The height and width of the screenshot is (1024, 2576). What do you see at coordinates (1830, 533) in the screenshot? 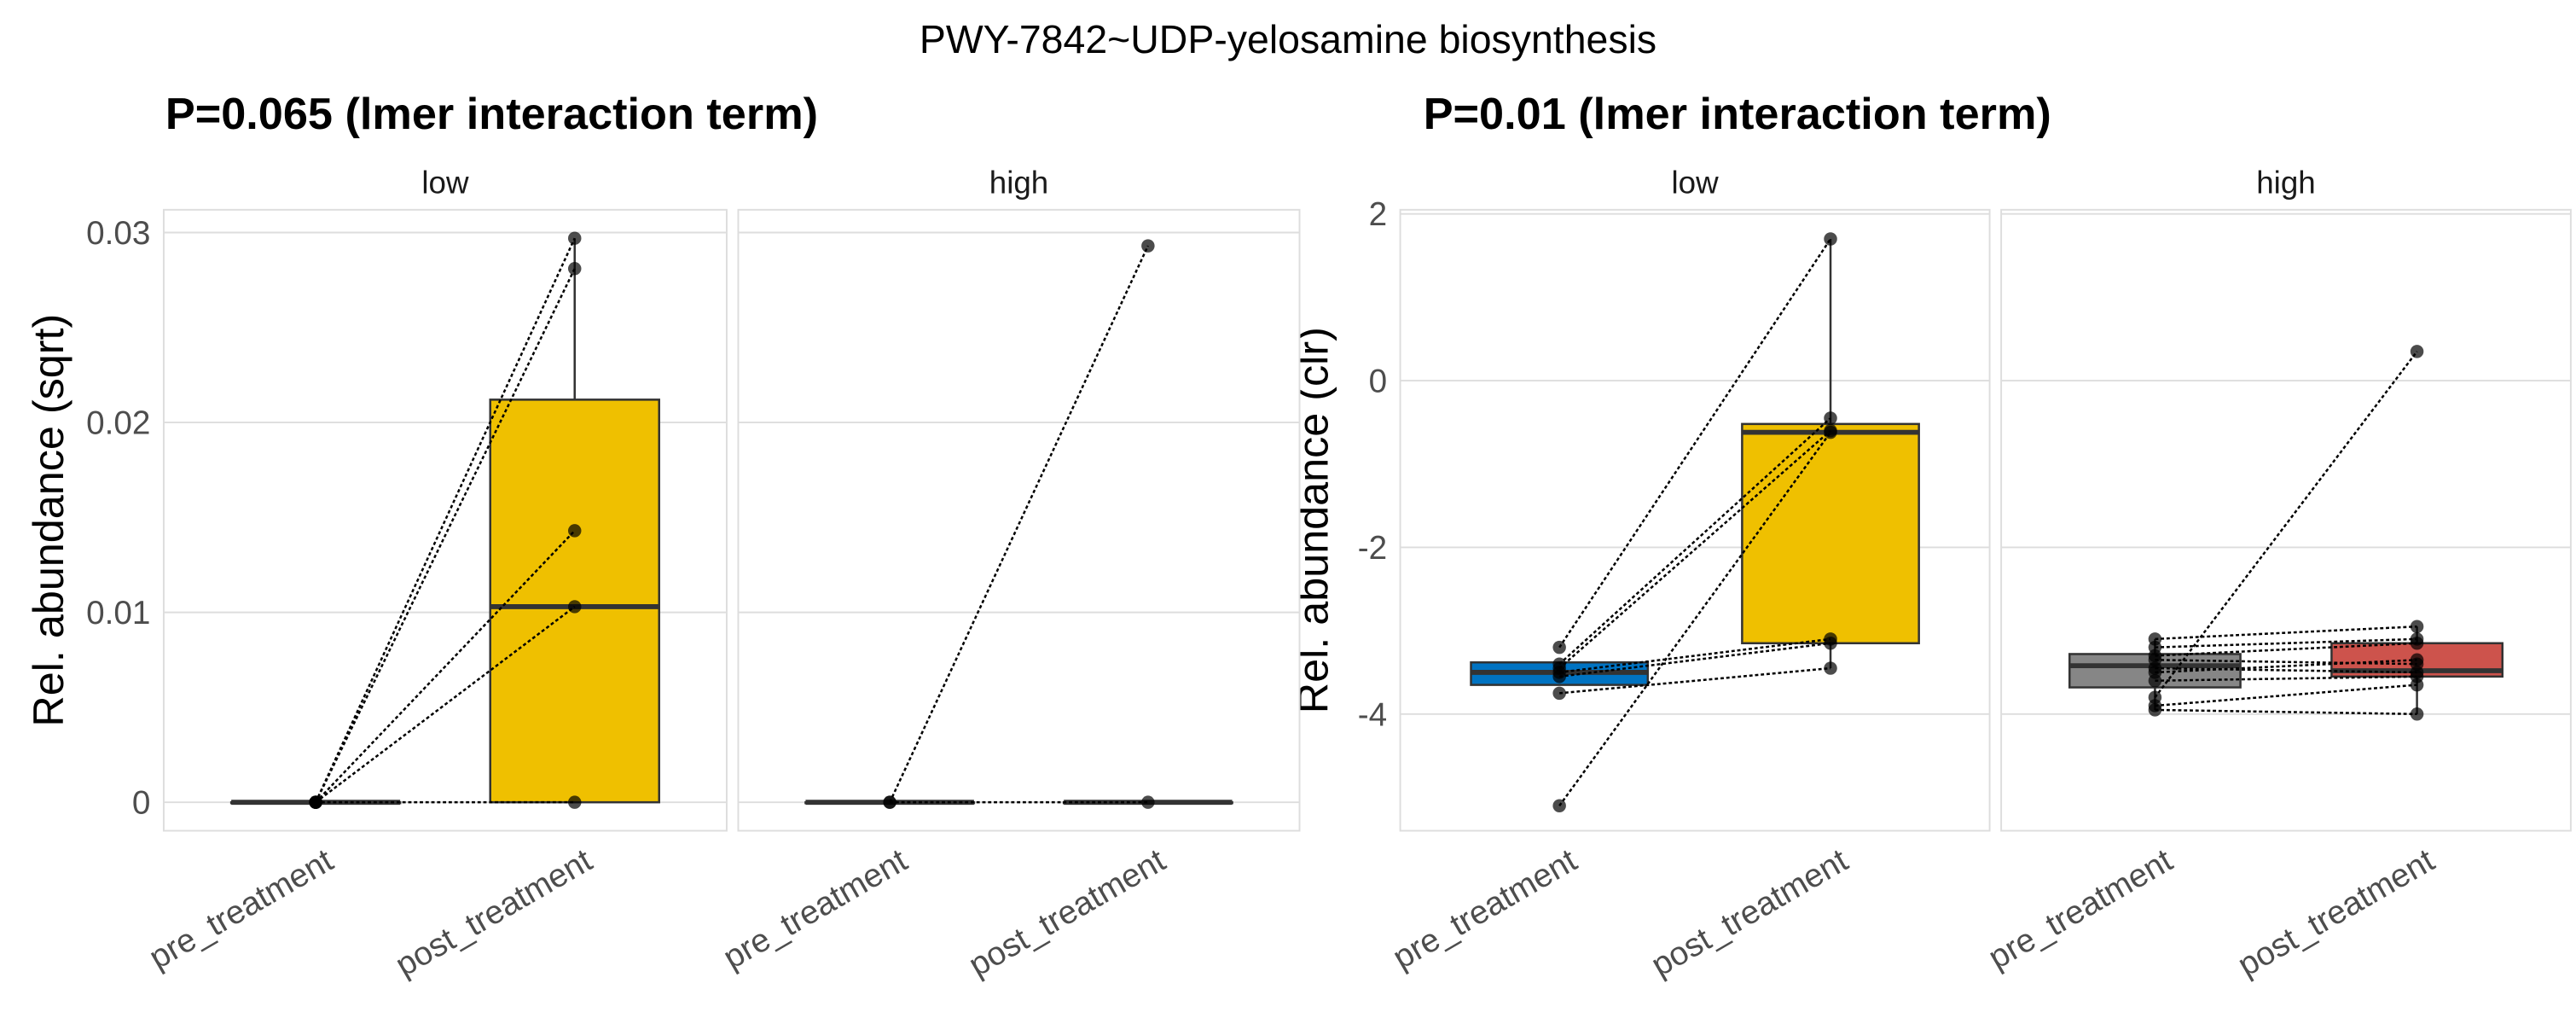
I see `box` at bounding box center [1830, 533].